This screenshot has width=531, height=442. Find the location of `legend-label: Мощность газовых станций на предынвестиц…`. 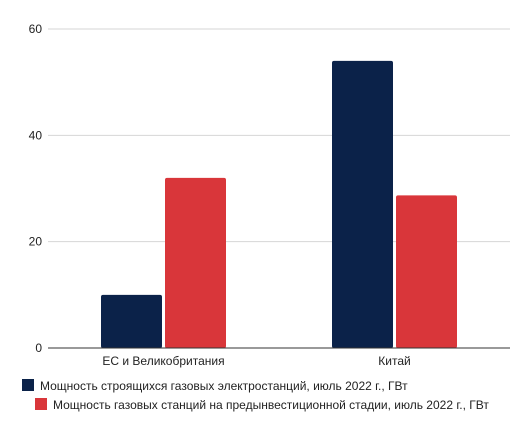

legend-label: Мощность газовых станций на предынвестиц… is located at coordinates (271, 405).